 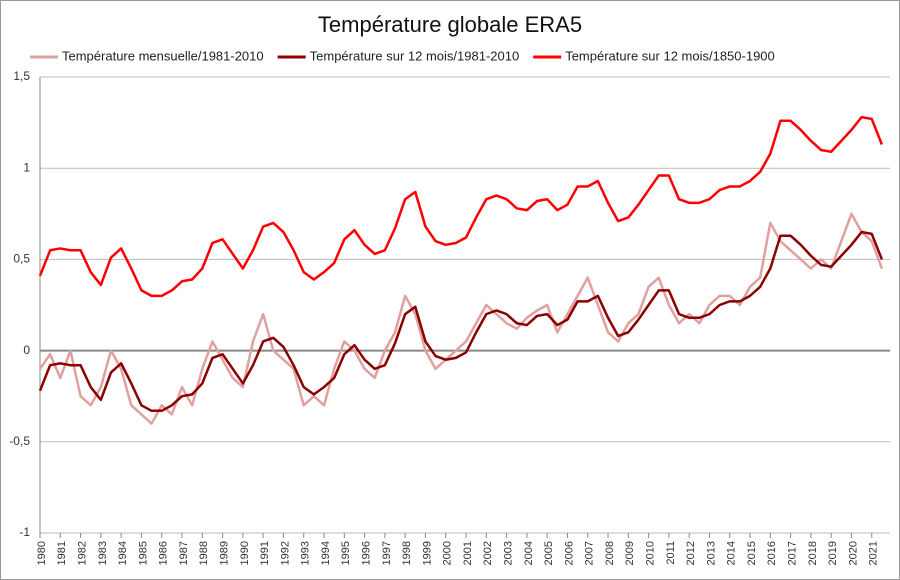 I want to click on x-tick-label: 2019, so click(x=833, y=553).